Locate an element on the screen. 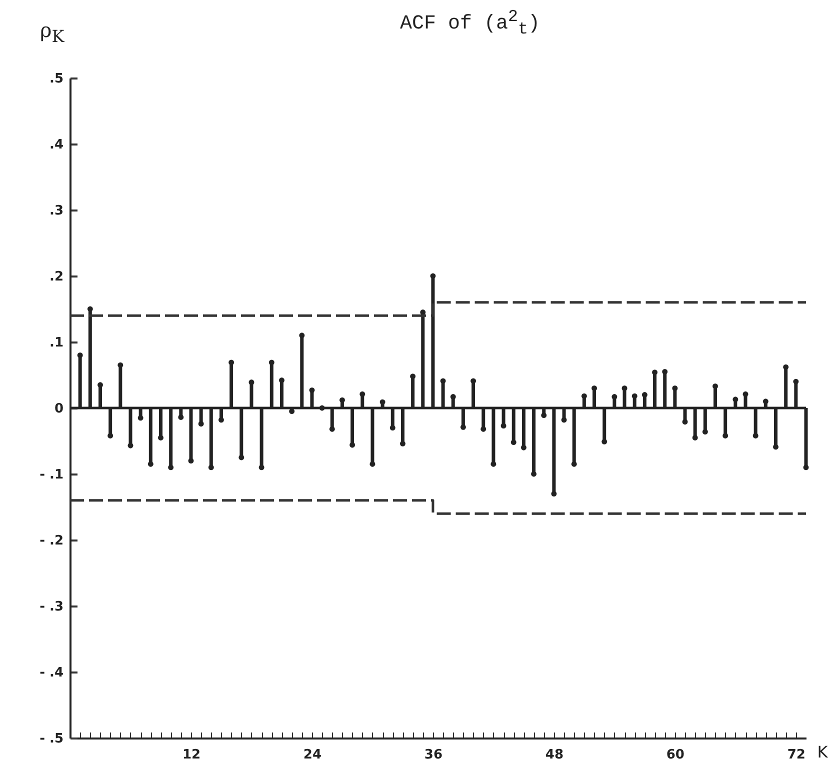 The image size is (840, 779). x-tick-label: 60 is located at coordinates (675, 755).